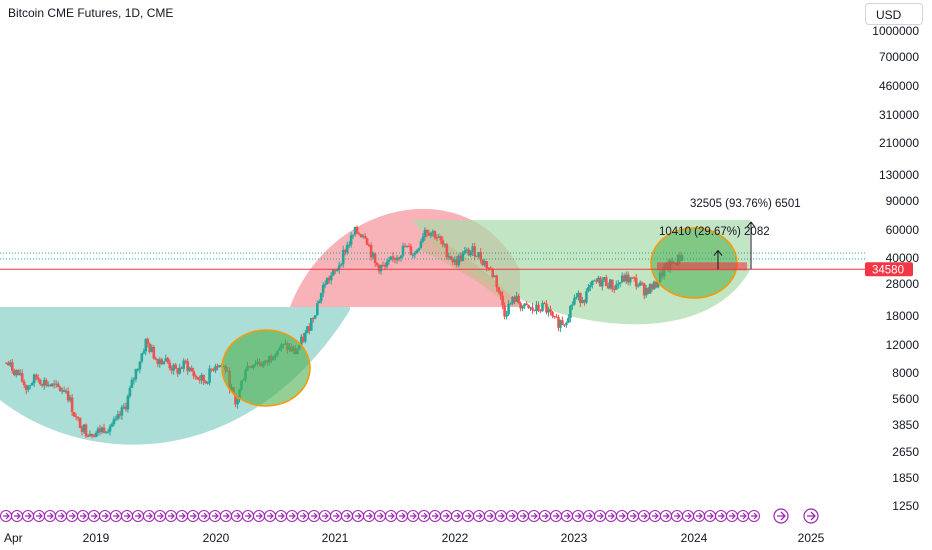  Describe the element at coordinates (905, 373) in the screenshot. I see `price-tick-label: 8000` at that location.